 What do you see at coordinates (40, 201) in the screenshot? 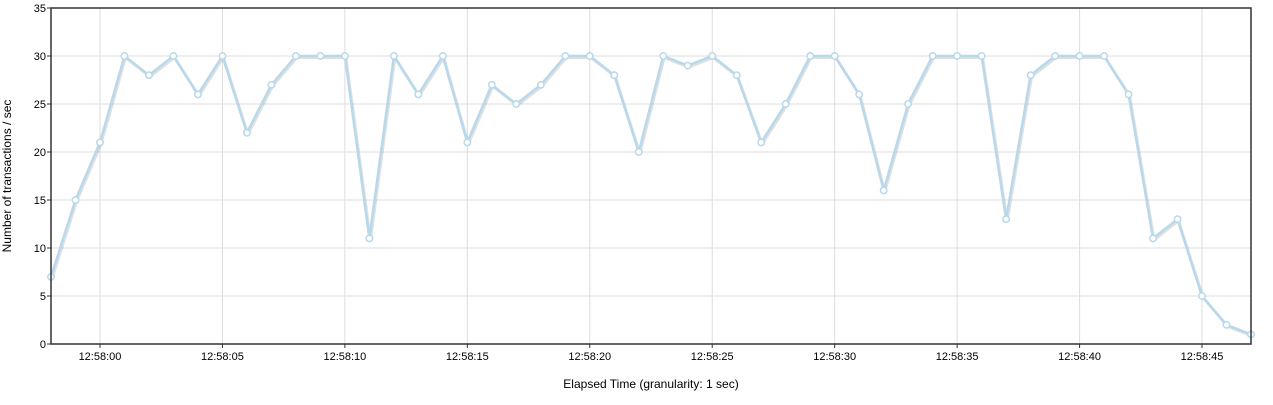
I see `y-tick-label: 15` at bounding box center [40, 201].